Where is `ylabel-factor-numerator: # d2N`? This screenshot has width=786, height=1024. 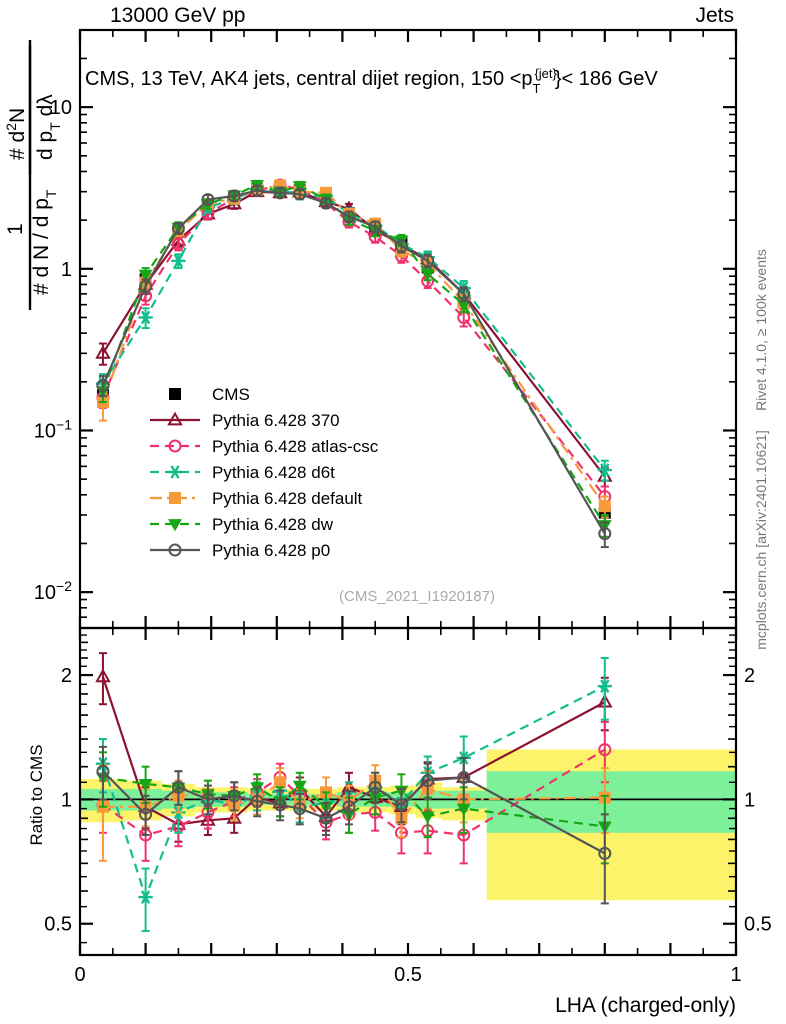
ylabel-factor-numerator: # d2N is located at coordinates (16, 134).